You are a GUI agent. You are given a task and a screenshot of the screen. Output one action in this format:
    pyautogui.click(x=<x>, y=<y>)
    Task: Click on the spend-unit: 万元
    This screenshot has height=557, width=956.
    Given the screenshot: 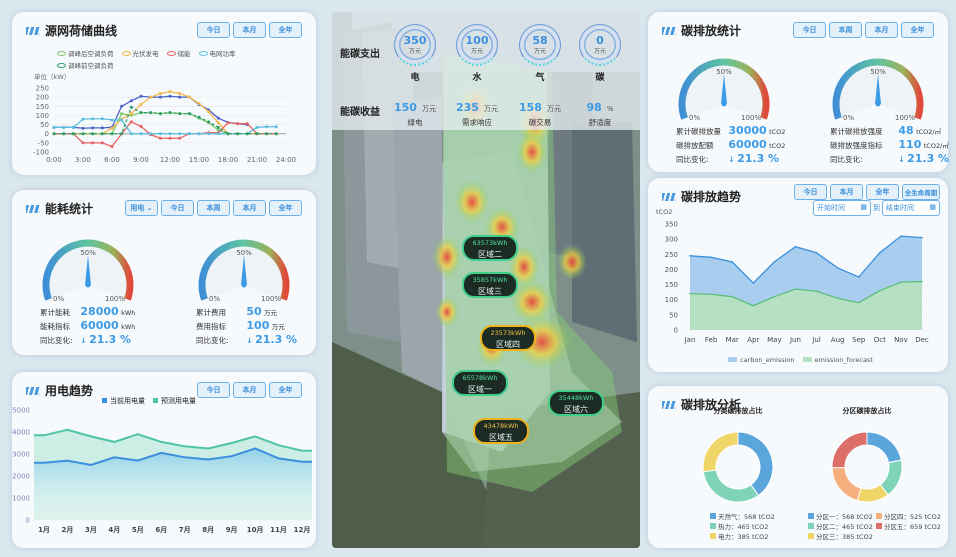 What is the action you would take?
    pyautogui.click(x=539, y=51)
    